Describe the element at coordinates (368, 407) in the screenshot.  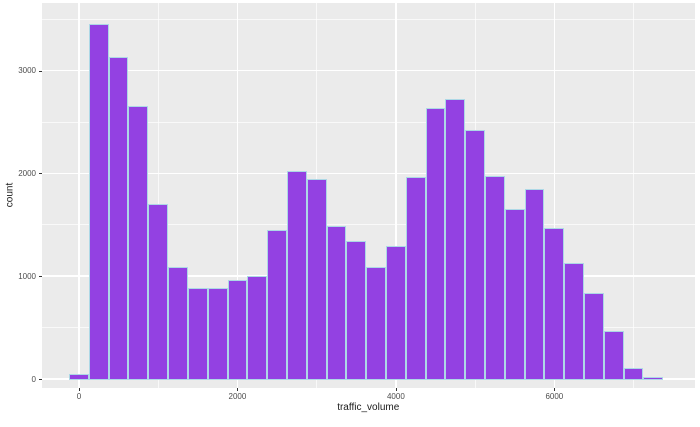
I see `x-axis-title: traffic_volume` at that location.